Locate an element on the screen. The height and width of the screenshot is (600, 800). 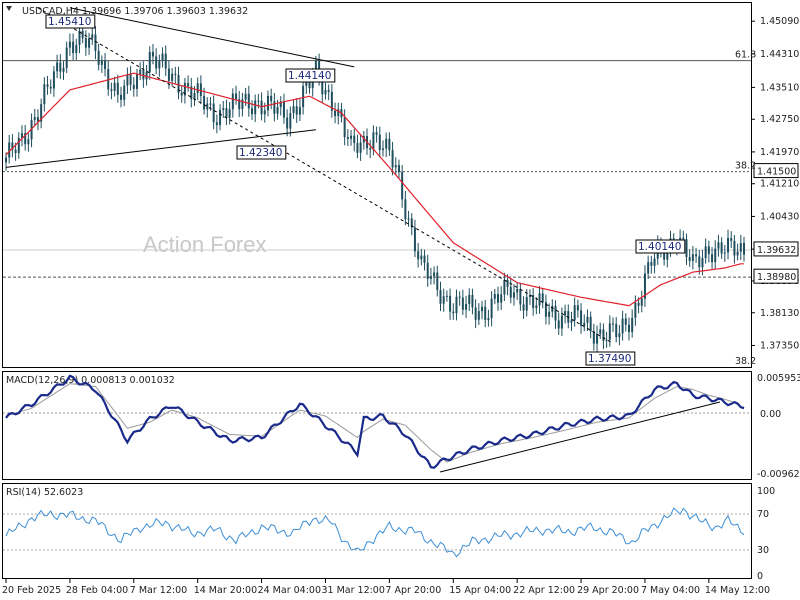
macd-label: MACD(12,26,9) 0.000813 0.001032 is located at coordinates (90, 380).